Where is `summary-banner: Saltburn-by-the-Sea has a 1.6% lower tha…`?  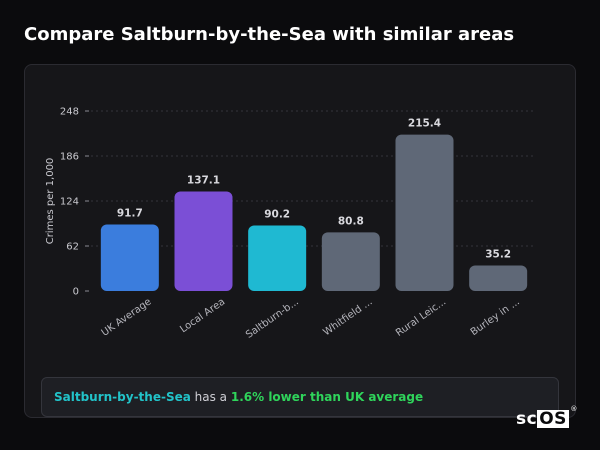
summary-banner: Saltburn-by-the-Sea has a 1.6% lower tha… is located at coordinates (300, 397).